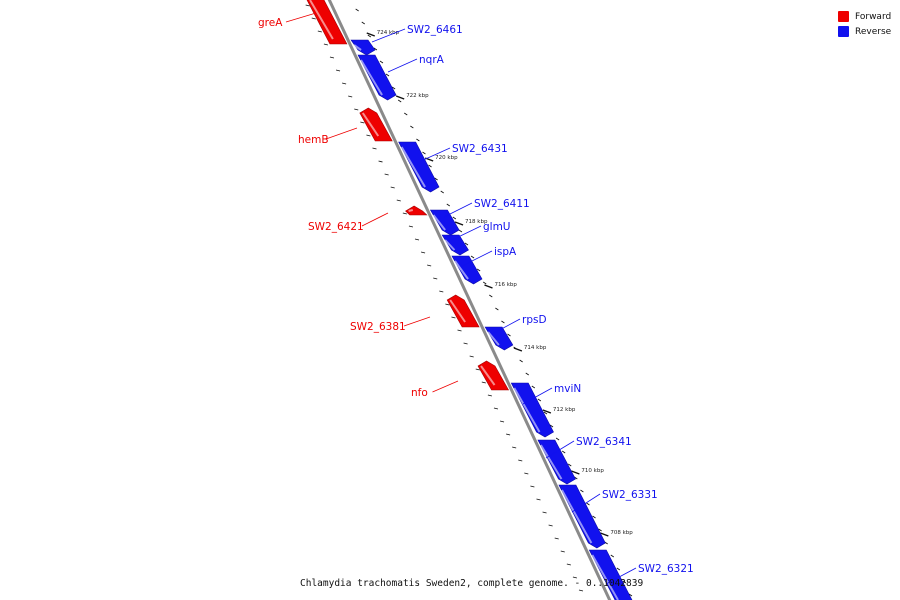 The image size is (900, 600). I want to click on gene-highlight-mviN, so click(527, 410).